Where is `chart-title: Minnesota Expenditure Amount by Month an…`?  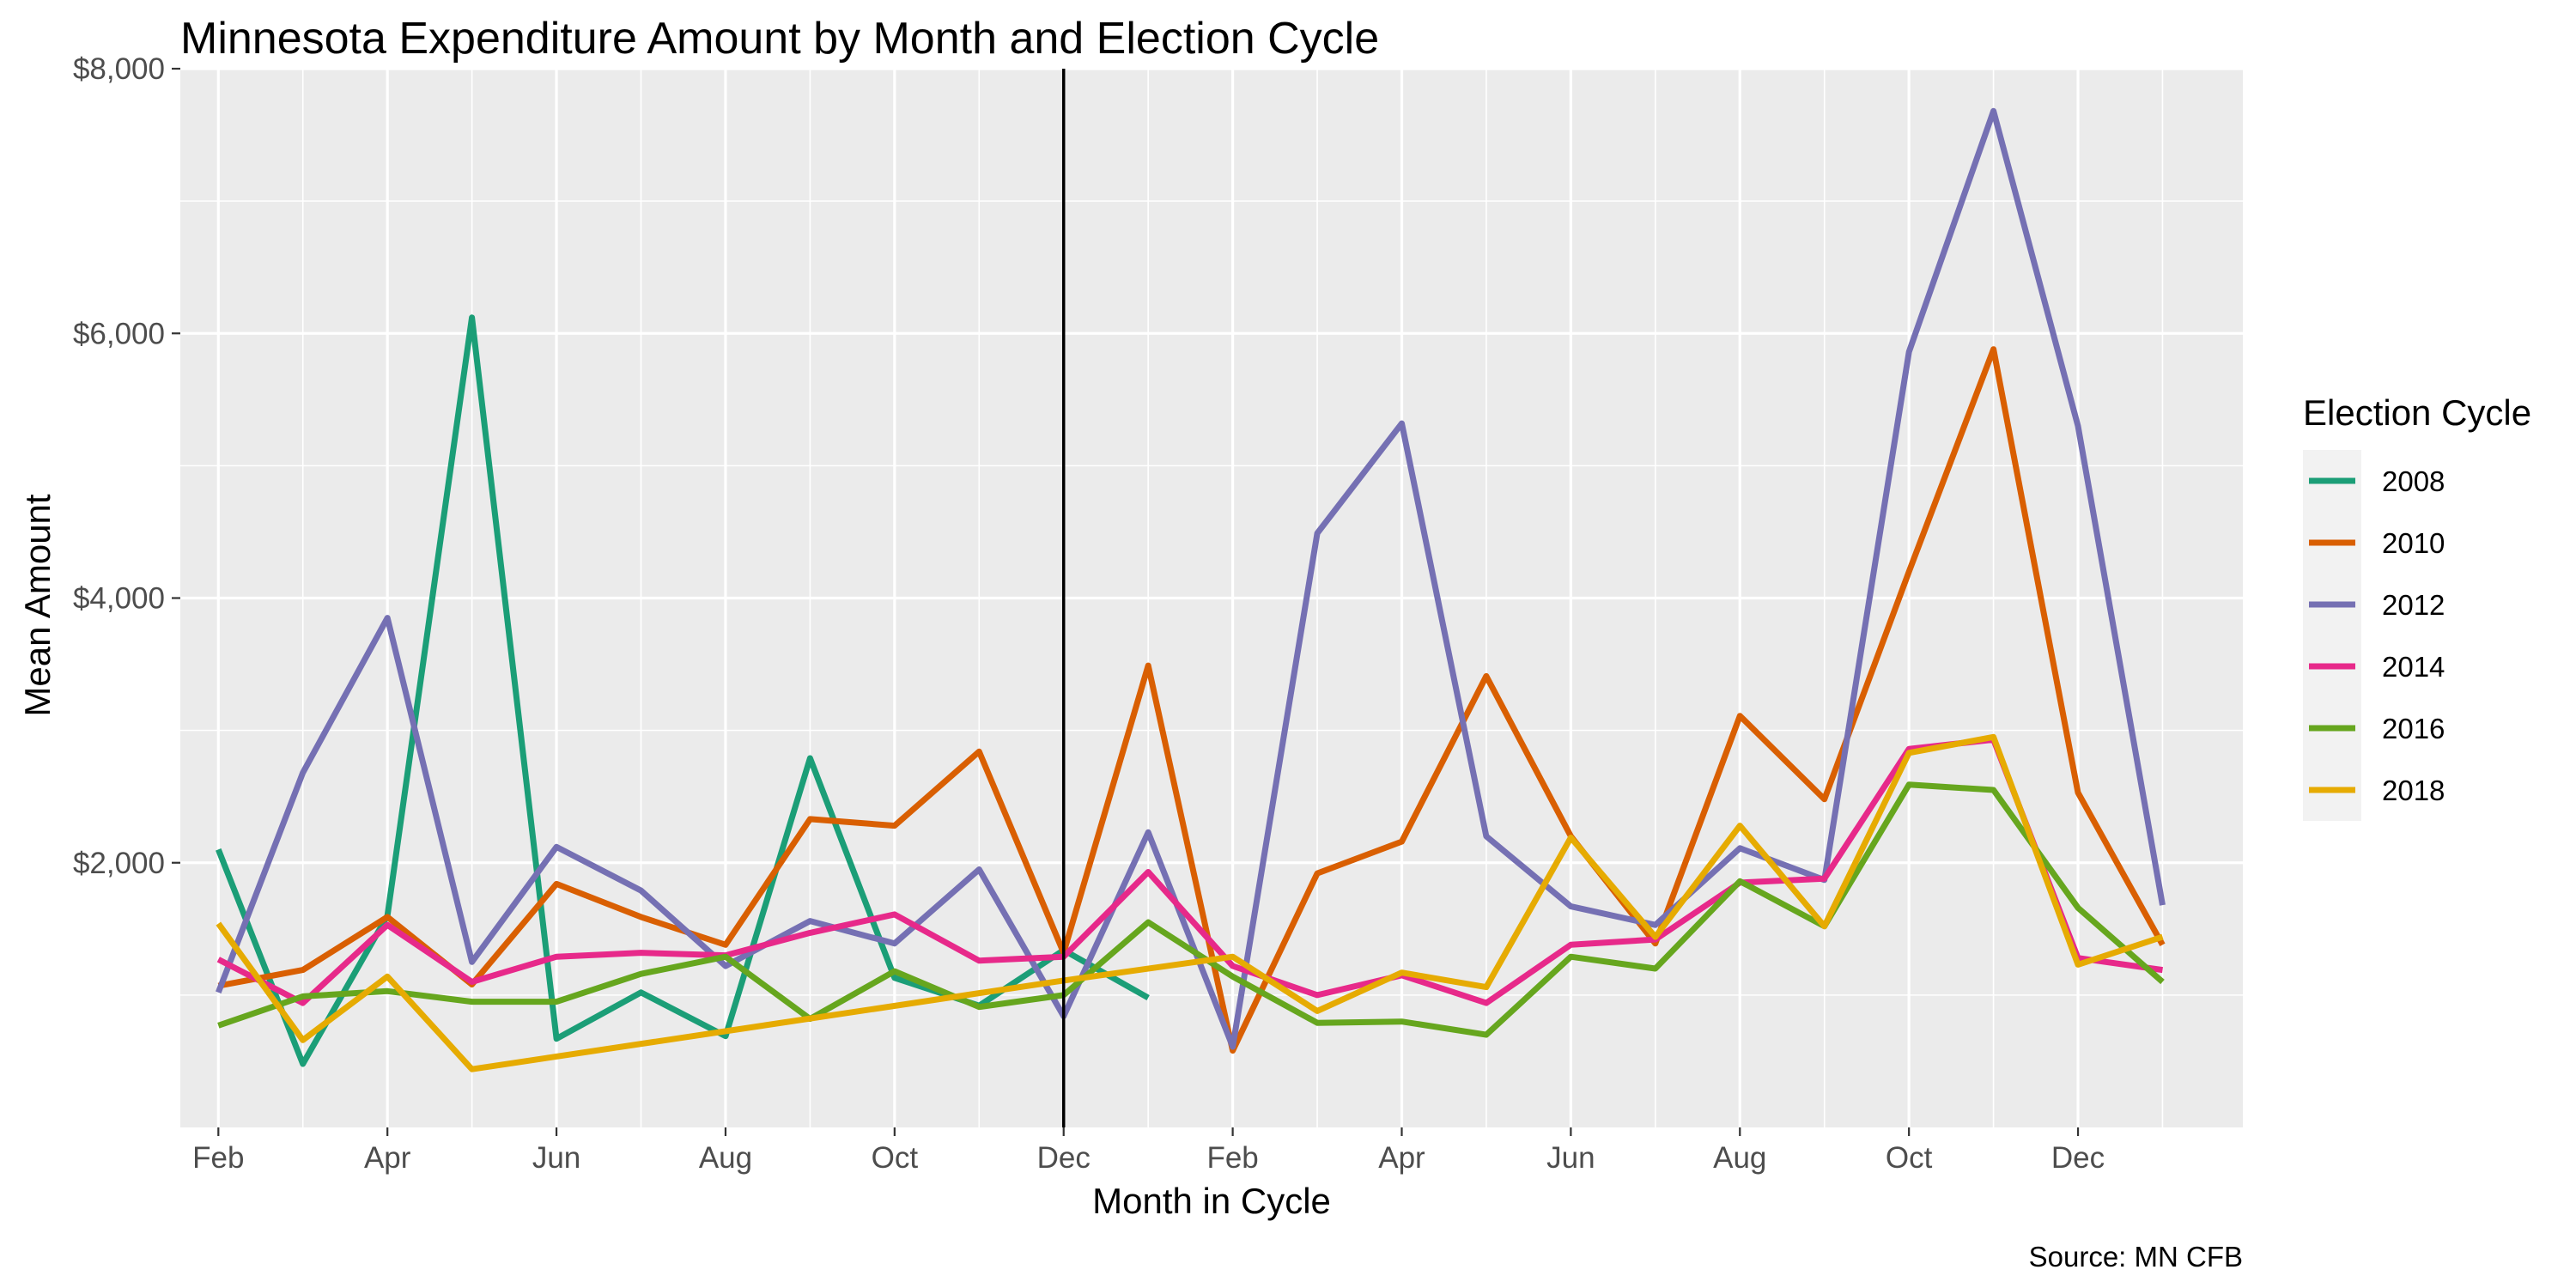 chart-title: Minnesota Expenditure Amount by Month an… is located at coordinates (779, 39).